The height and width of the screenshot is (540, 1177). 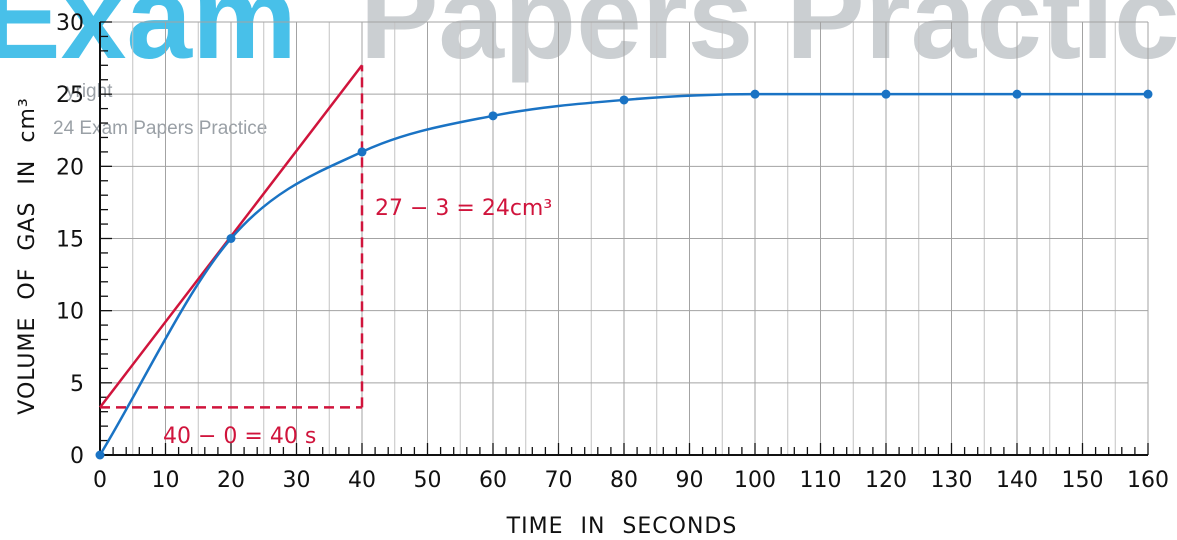 I want to click on y-tick-label: 20, so click(x=70, y=167).